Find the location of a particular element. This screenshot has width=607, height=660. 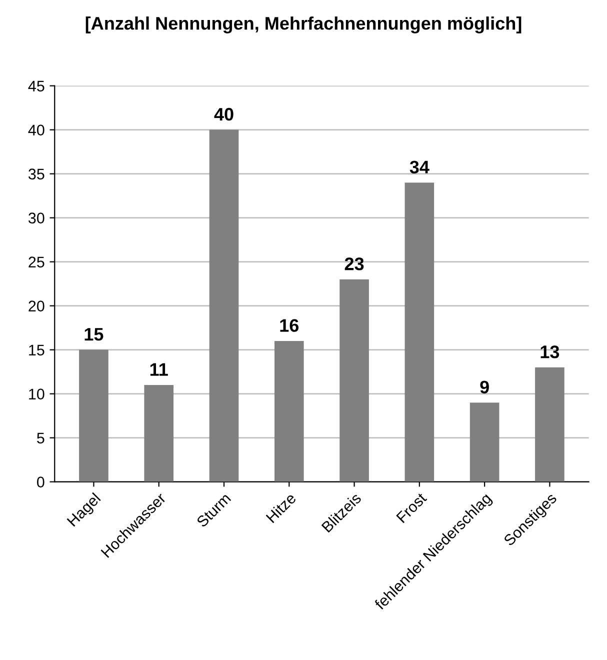

data-label: 11 is located at coordinates (159, 369).